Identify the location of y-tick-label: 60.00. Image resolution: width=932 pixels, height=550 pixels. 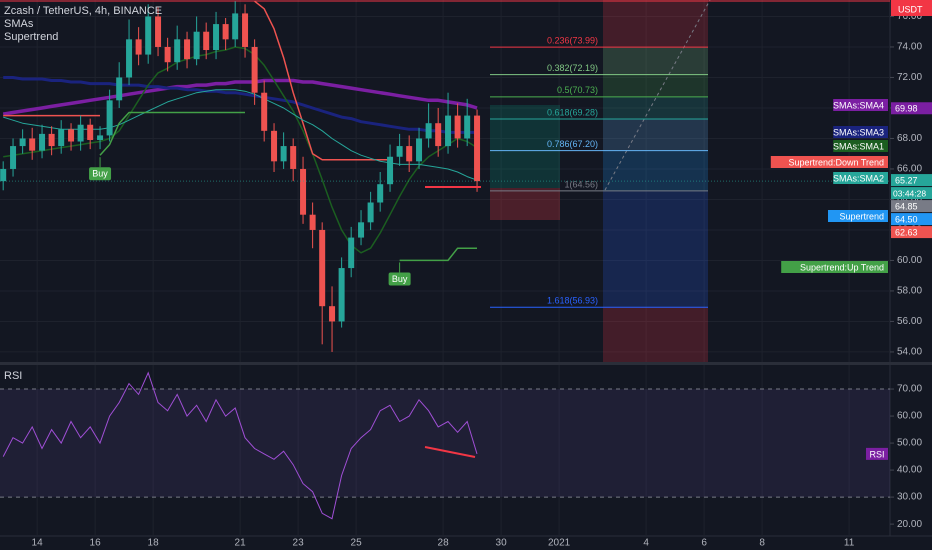
(909, 260).